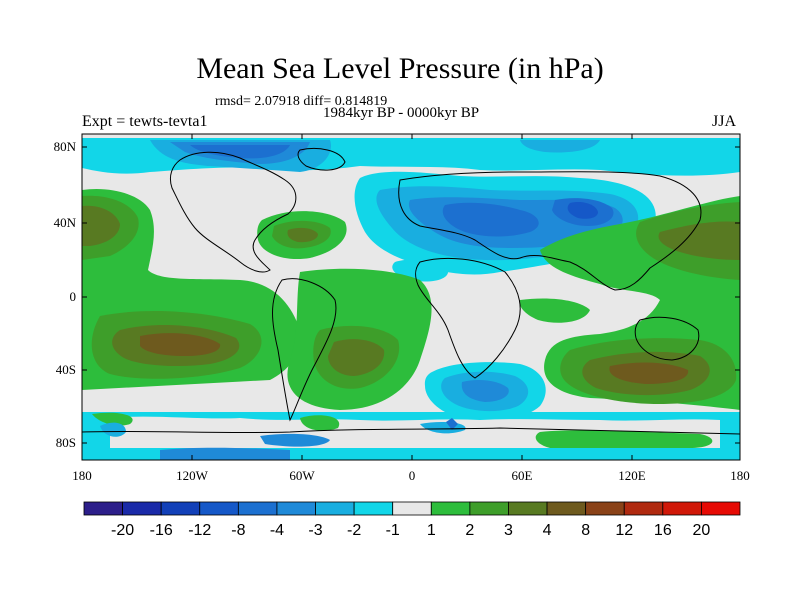 The image size is (800, 600). What do you see at coordinates (624, 530) in the screenshot?
I see `colorbar-label: 12` at bounding box center [624, 530].